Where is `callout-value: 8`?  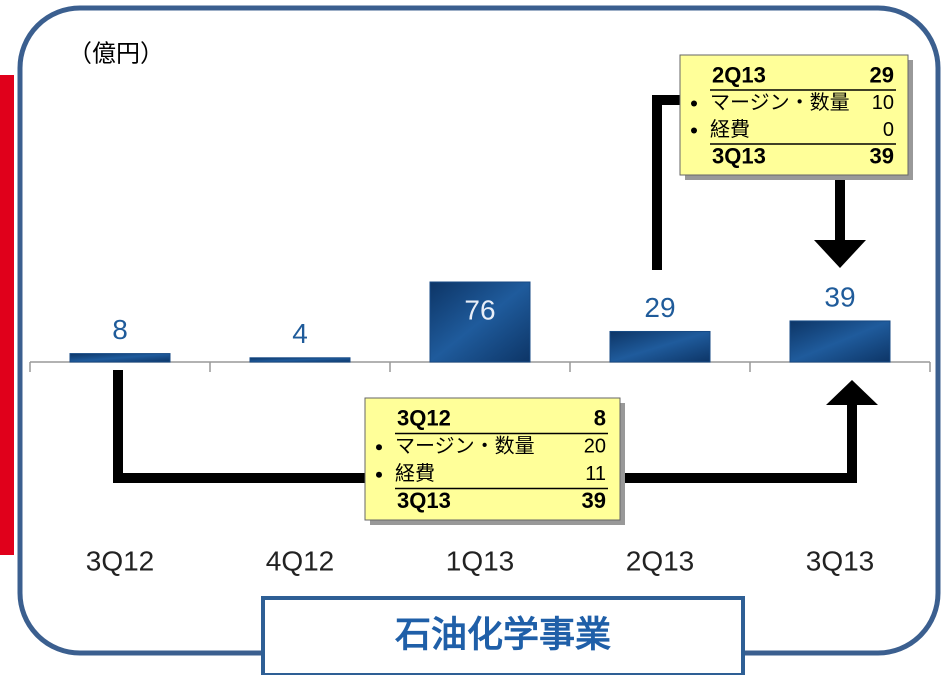
callout-value: 8 is located at coordinates (600, 418).